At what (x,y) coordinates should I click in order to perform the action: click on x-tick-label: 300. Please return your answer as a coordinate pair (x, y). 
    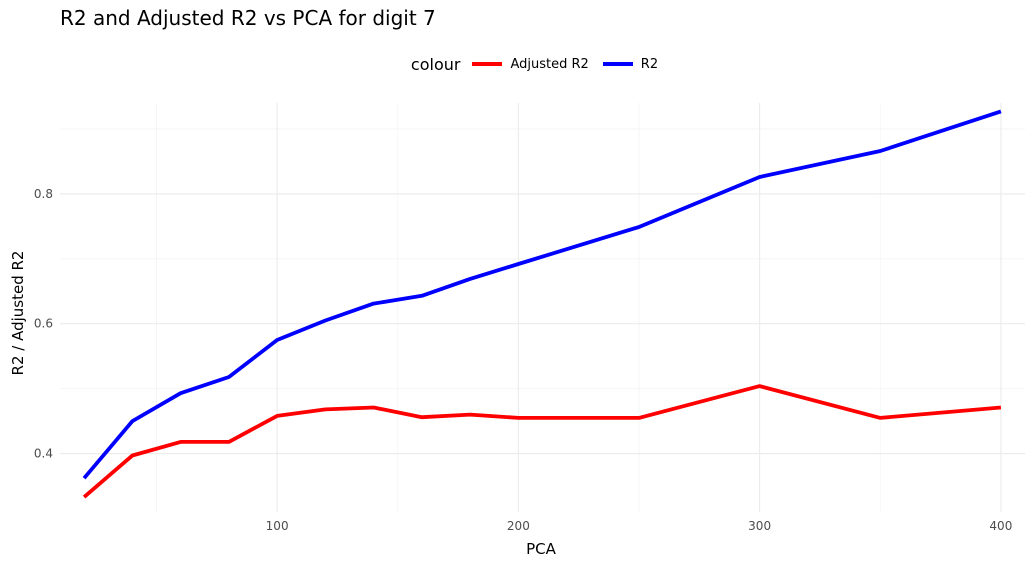
    Looking at the image, I should click on (759, 526).